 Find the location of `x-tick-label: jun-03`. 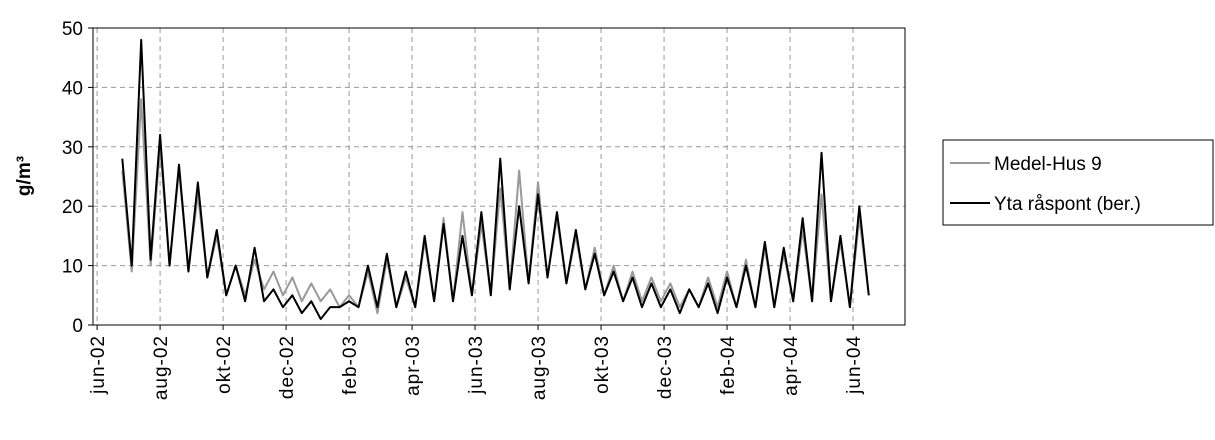

x-tick-label: jun-03 is located at coordinates (476, 365).